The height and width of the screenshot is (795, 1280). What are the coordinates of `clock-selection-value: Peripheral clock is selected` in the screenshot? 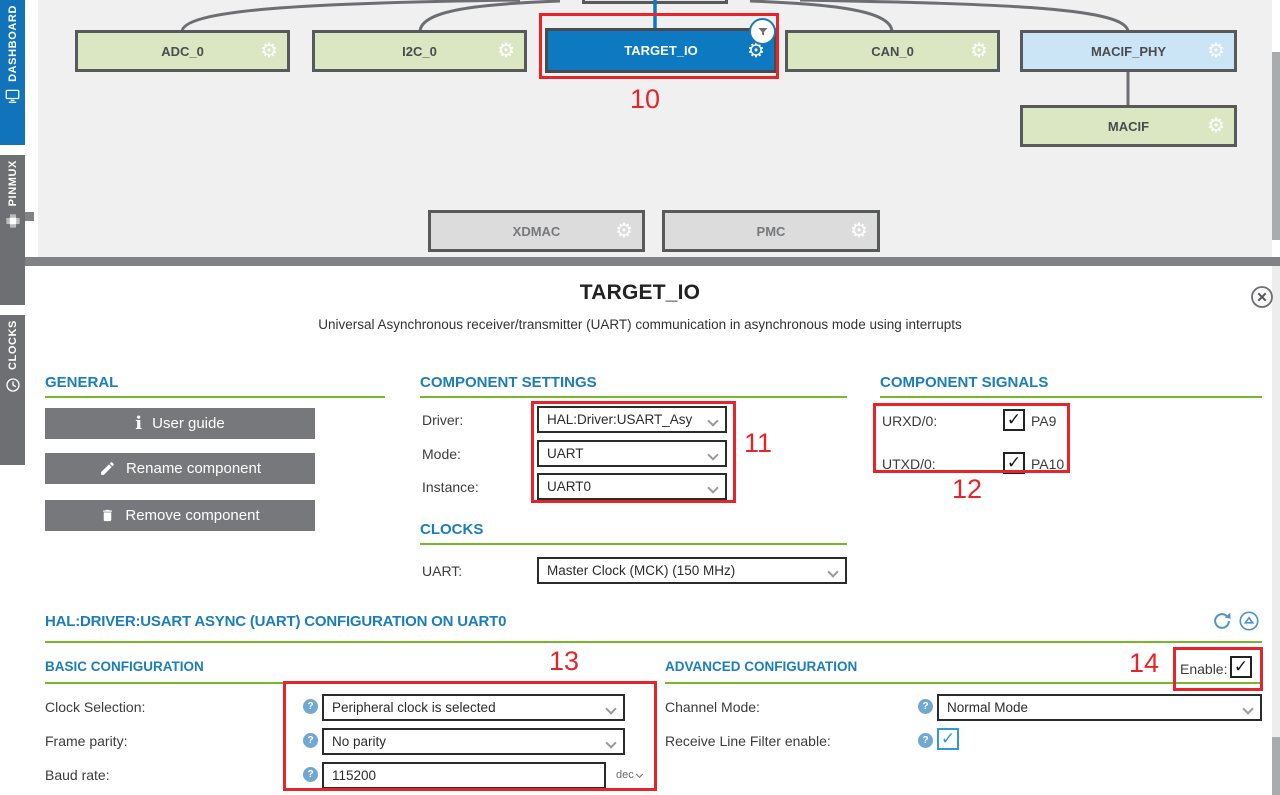 It's located at (414, 707).